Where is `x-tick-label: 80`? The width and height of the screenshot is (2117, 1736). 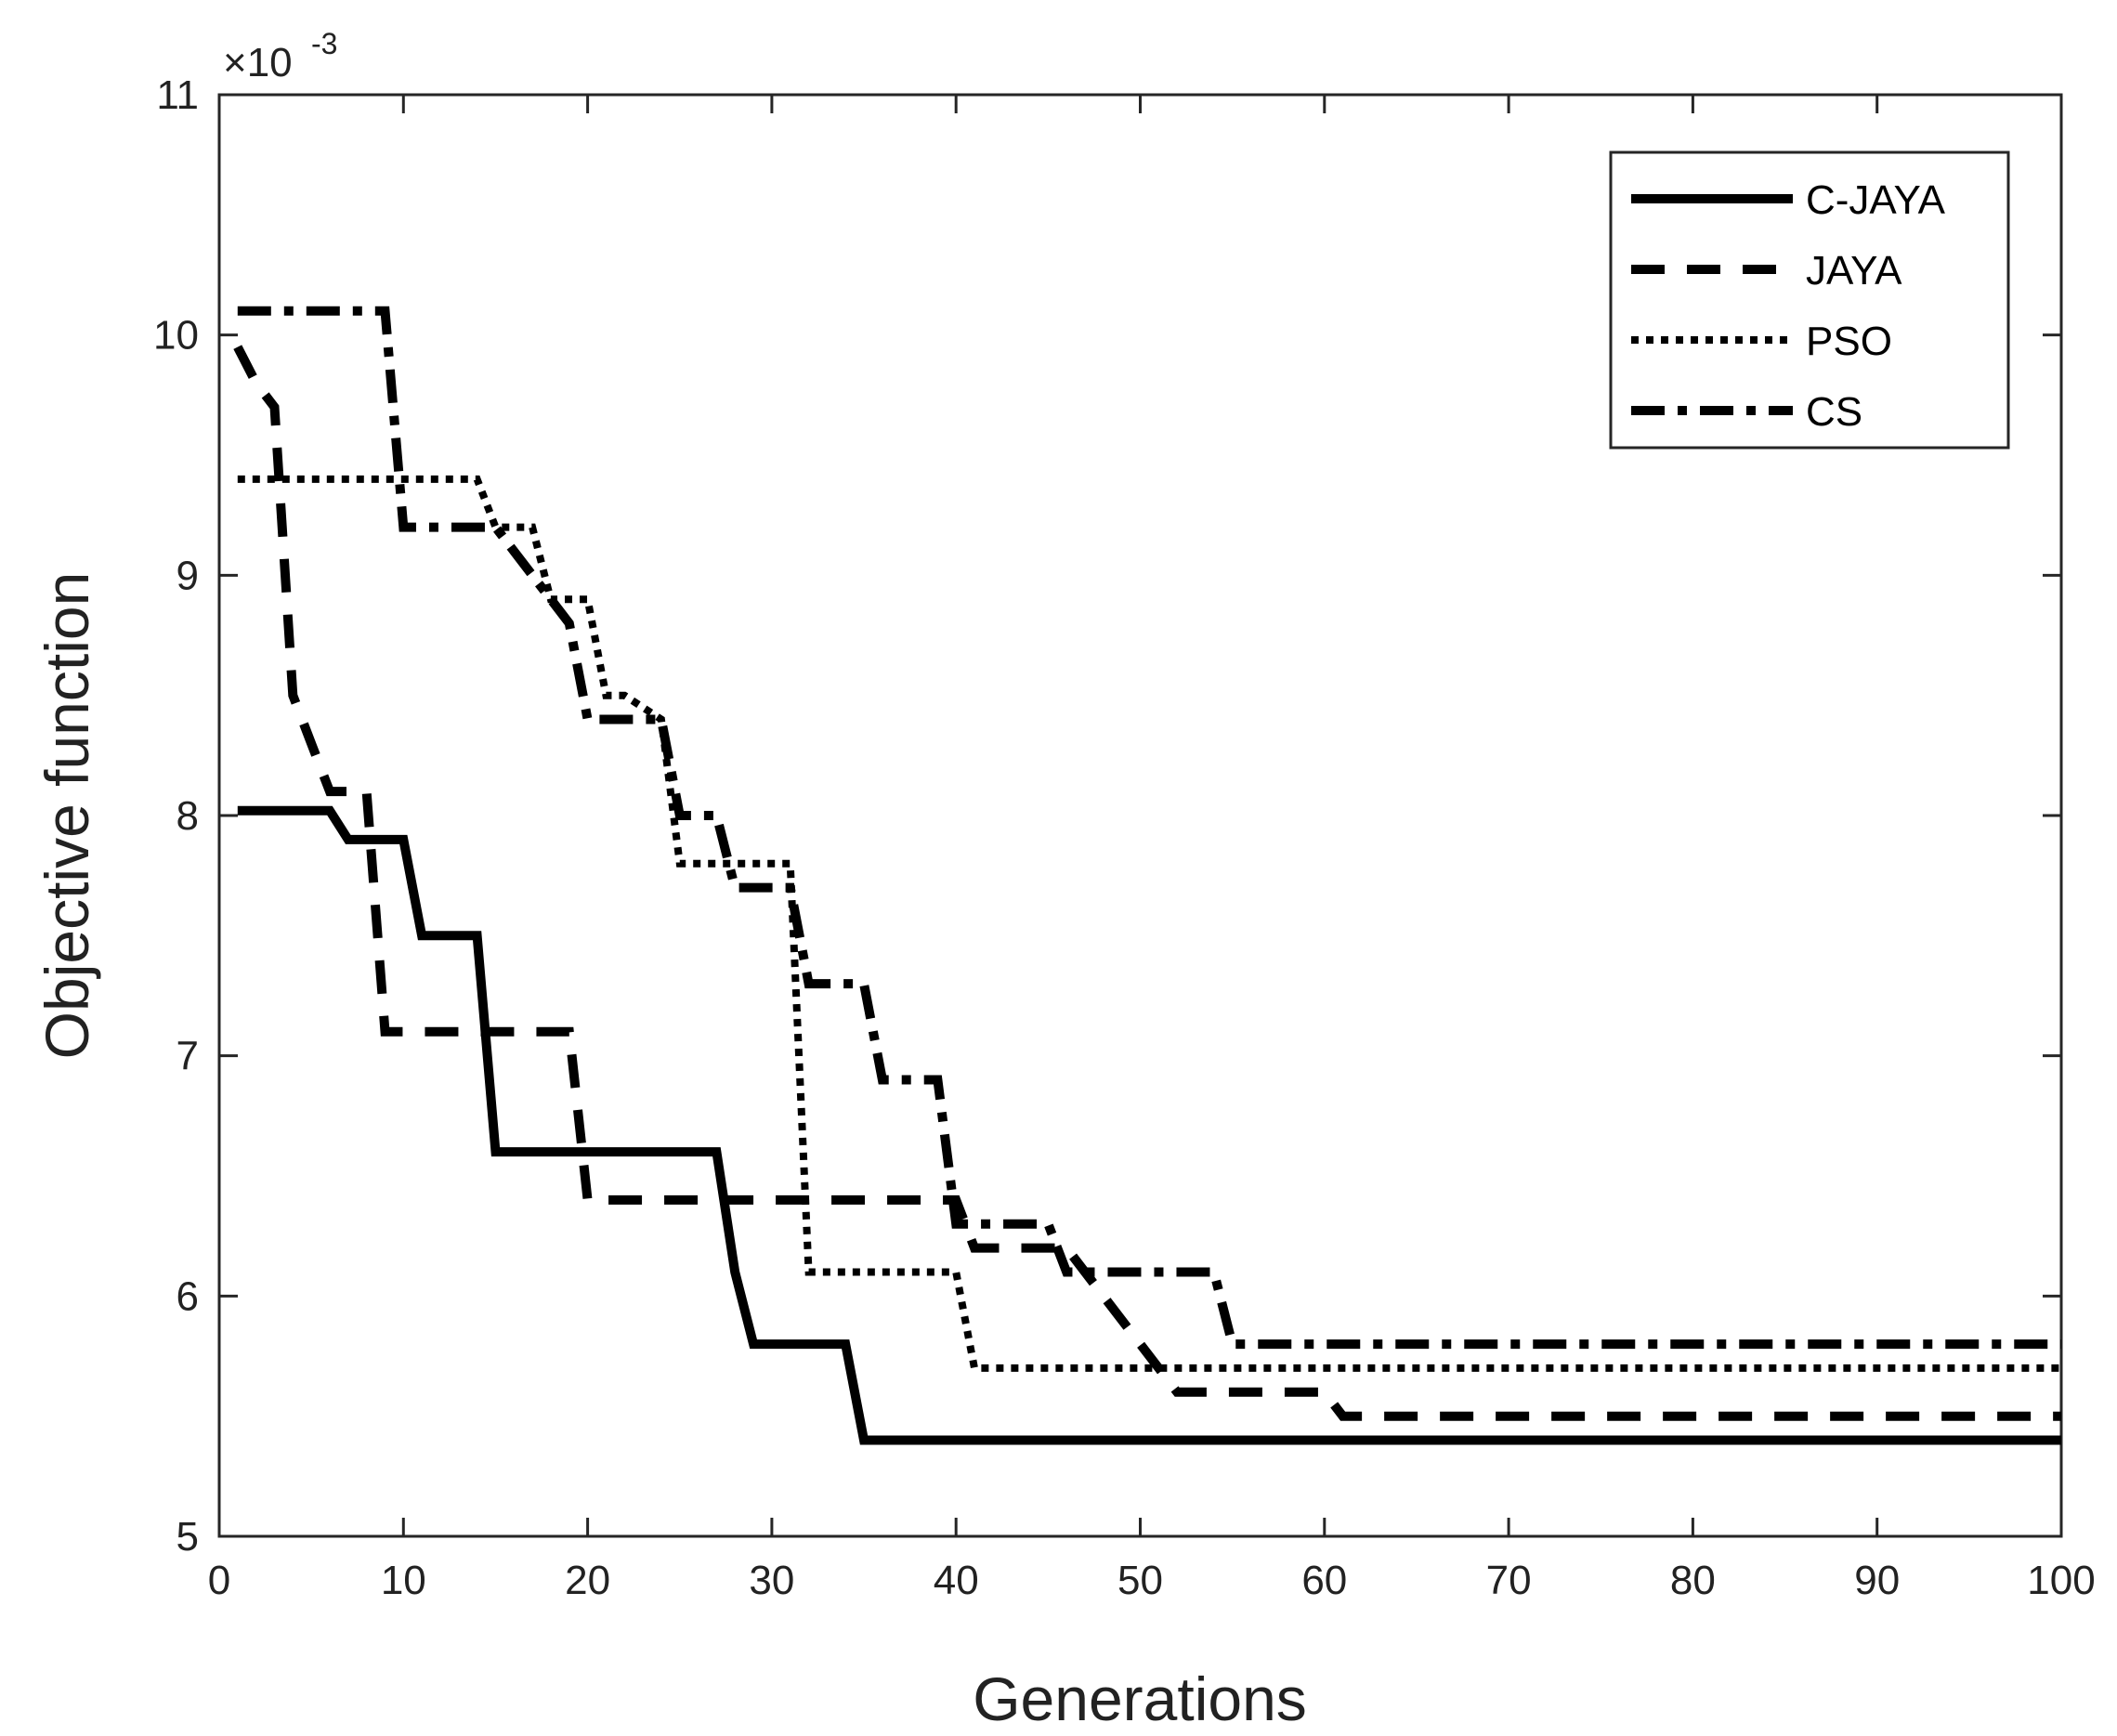
x-tick-label: 80 is located at coordinates (1693, 1580).